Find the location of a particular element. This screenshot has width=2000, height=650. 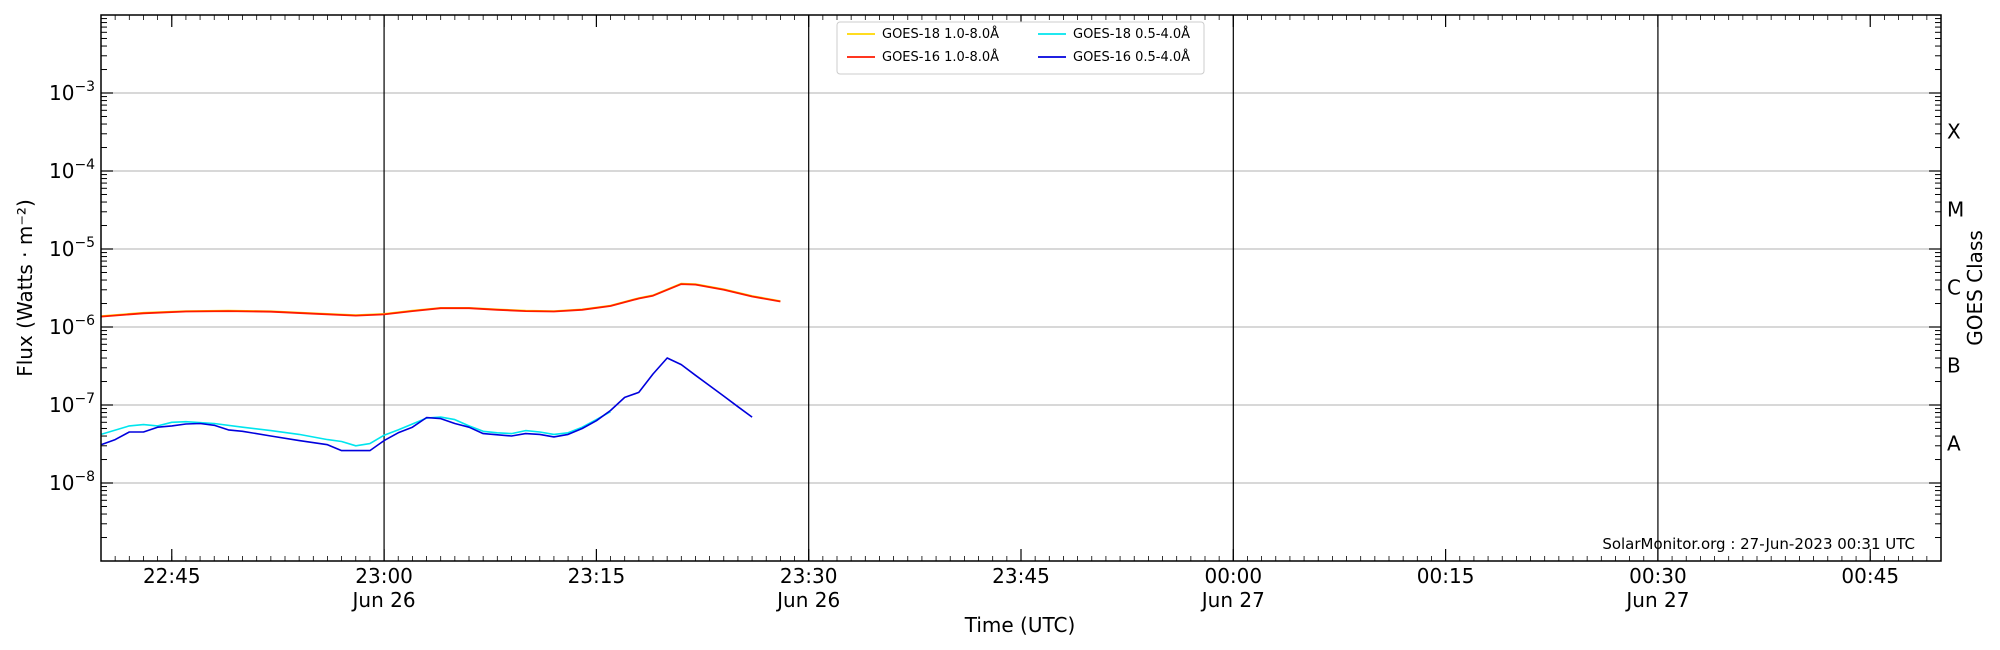

series-lines is located at coordinates (440, 367).